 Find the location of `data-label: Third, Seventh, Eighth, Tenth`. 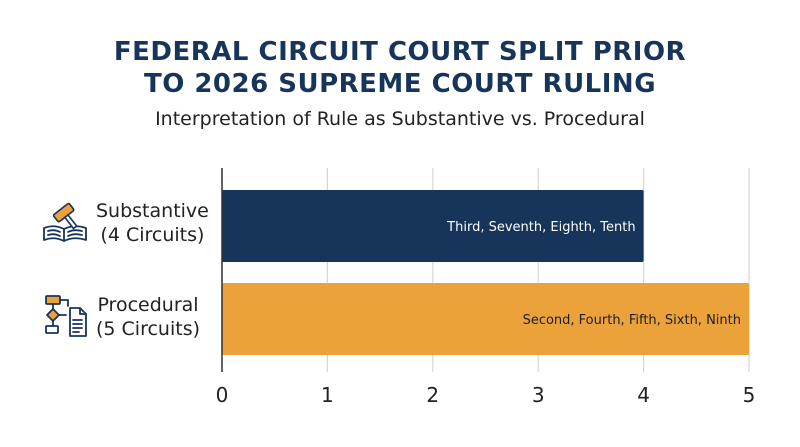

data-label: Third, Seventh, Eighth, Tenth is located at coordinates (540, 227).